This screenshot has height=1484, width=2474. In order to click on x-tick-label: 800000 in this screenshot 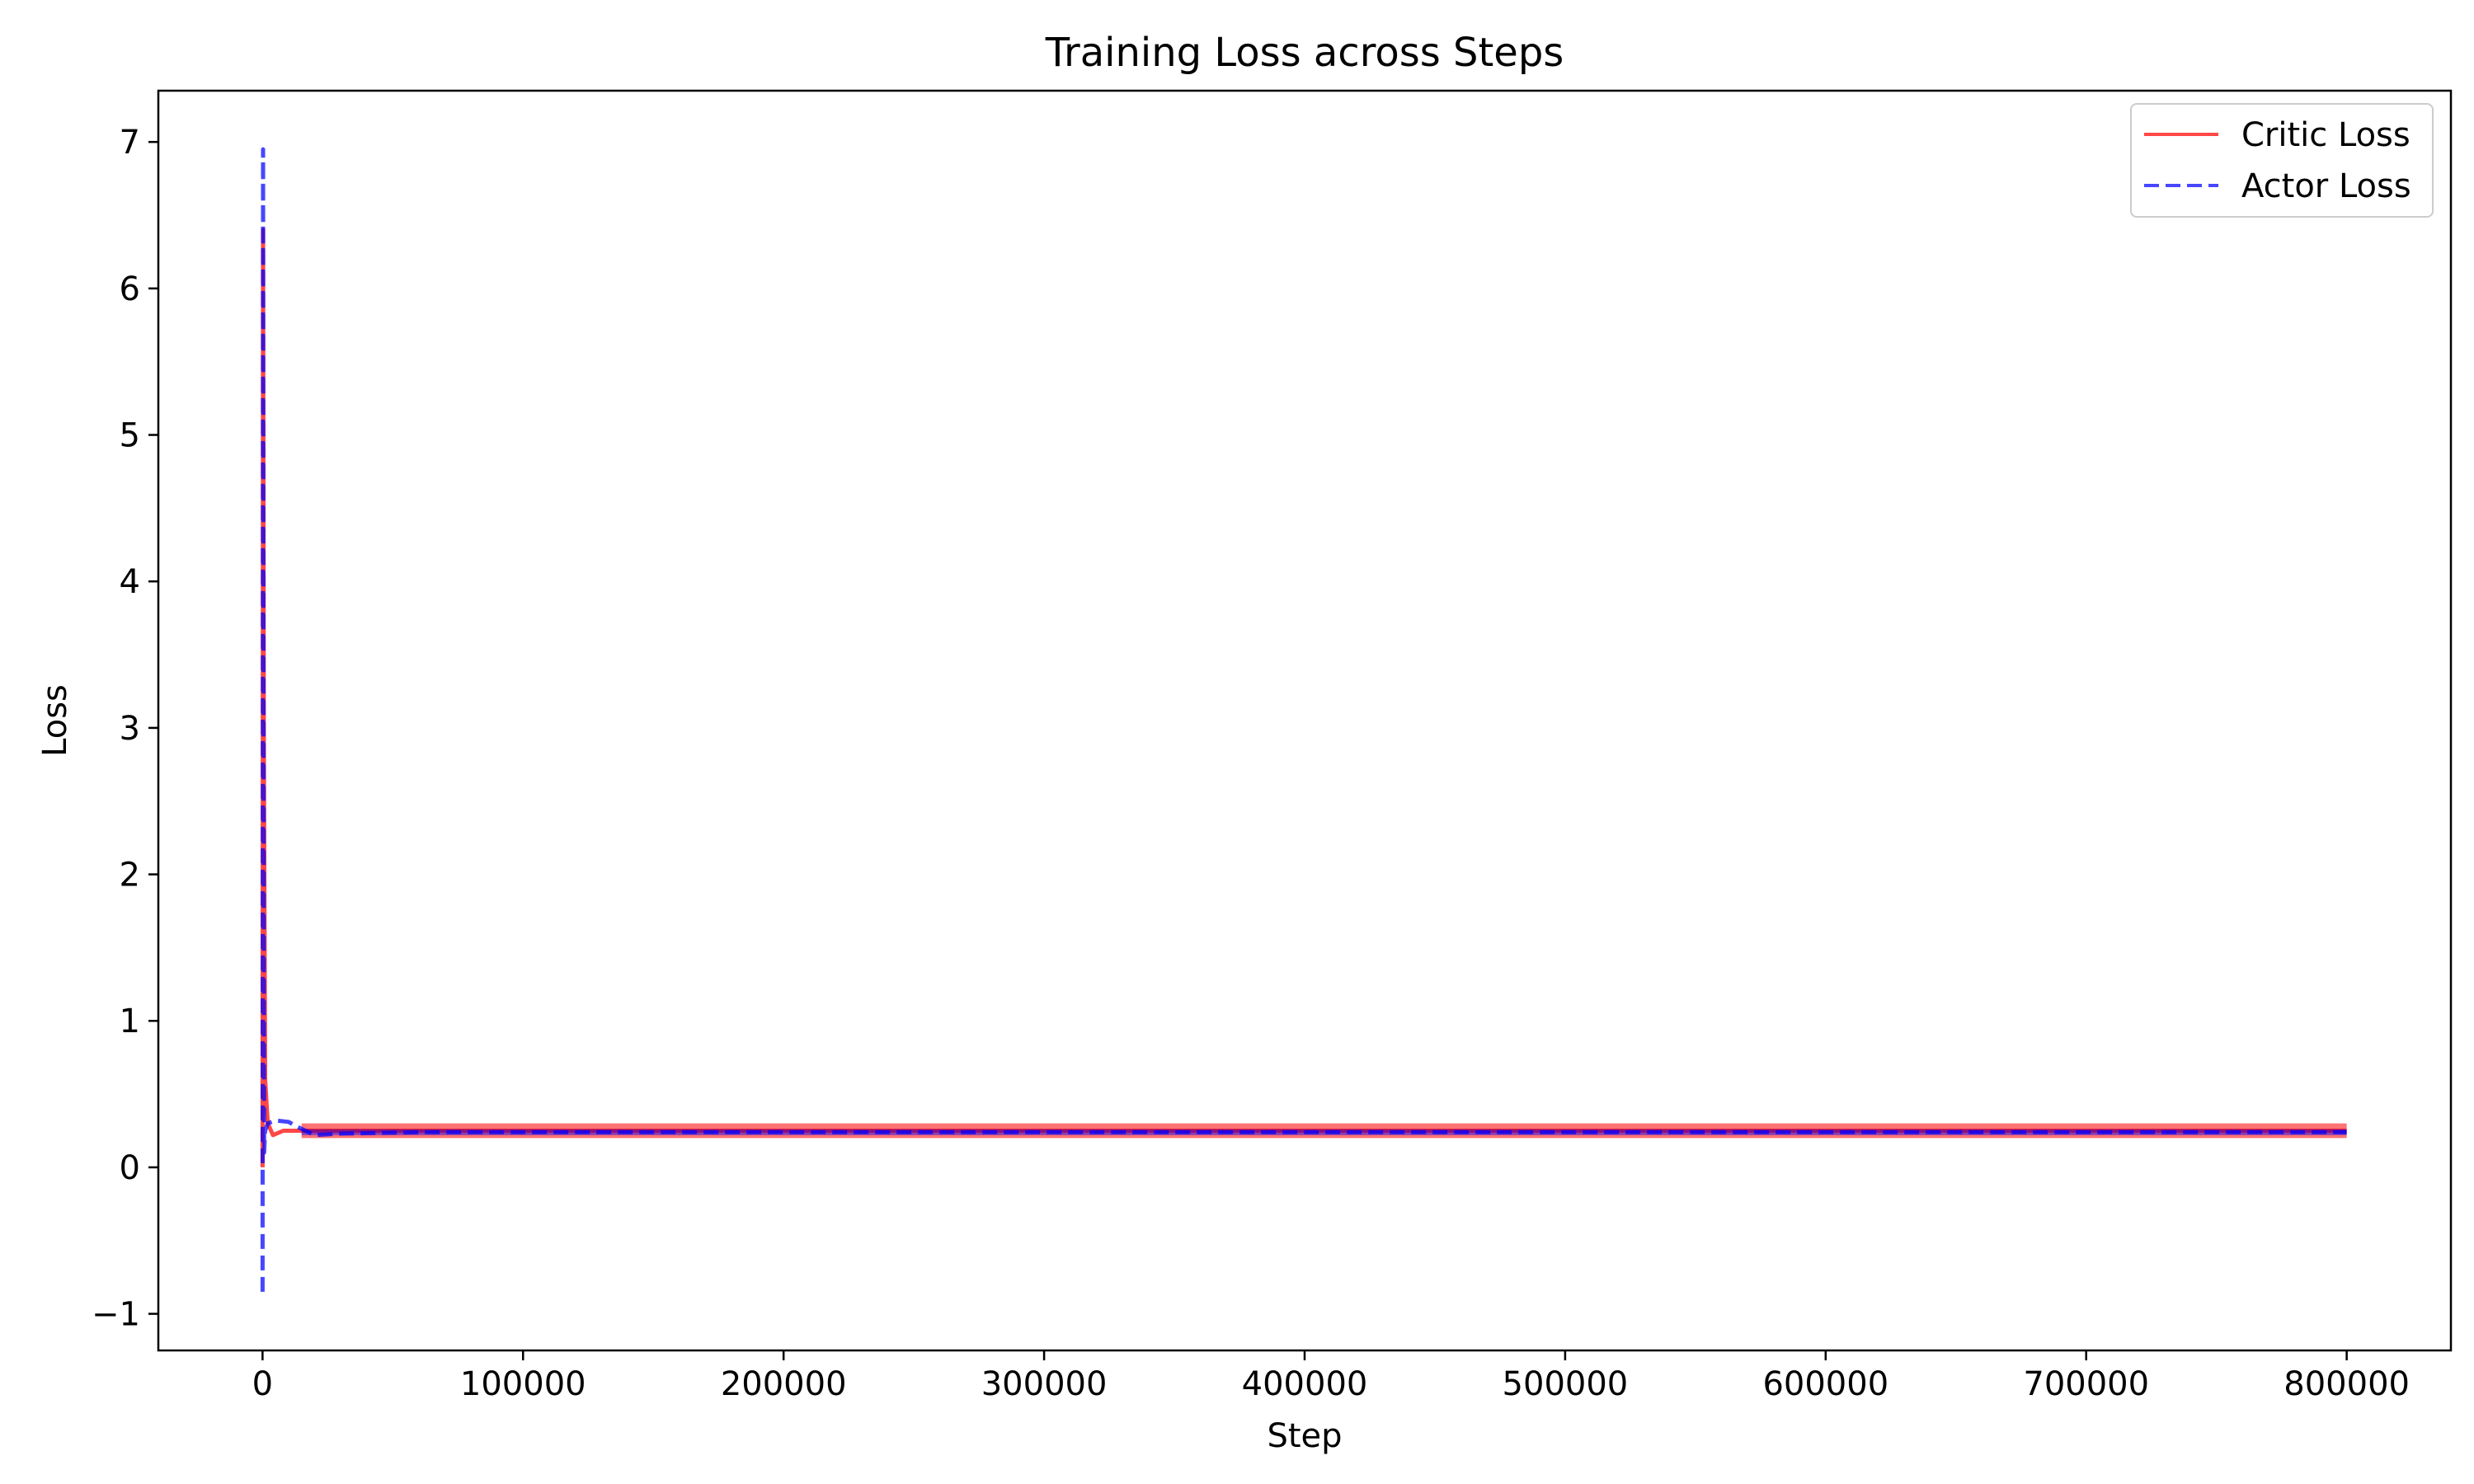, I will do `click(2347, 1384)`.